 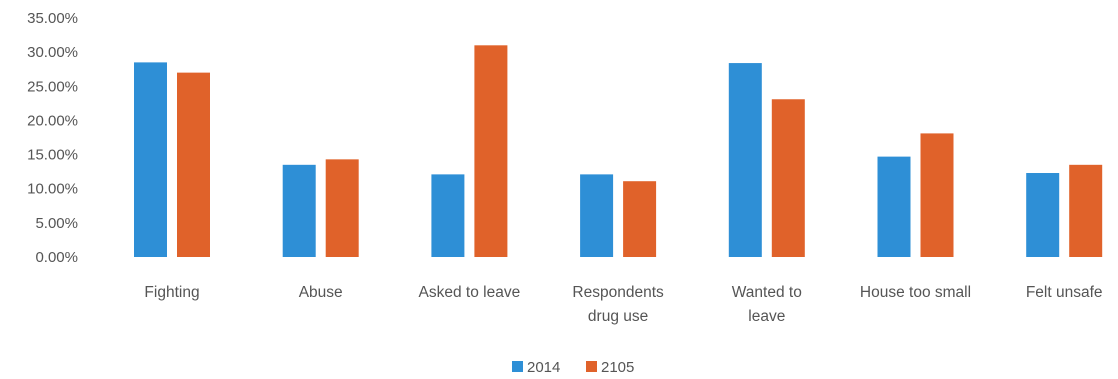 What do you see at coordinates (617, 367) in the screenshot?
I see `legend-label-2105: 2105` at bounding box center [617, 367].